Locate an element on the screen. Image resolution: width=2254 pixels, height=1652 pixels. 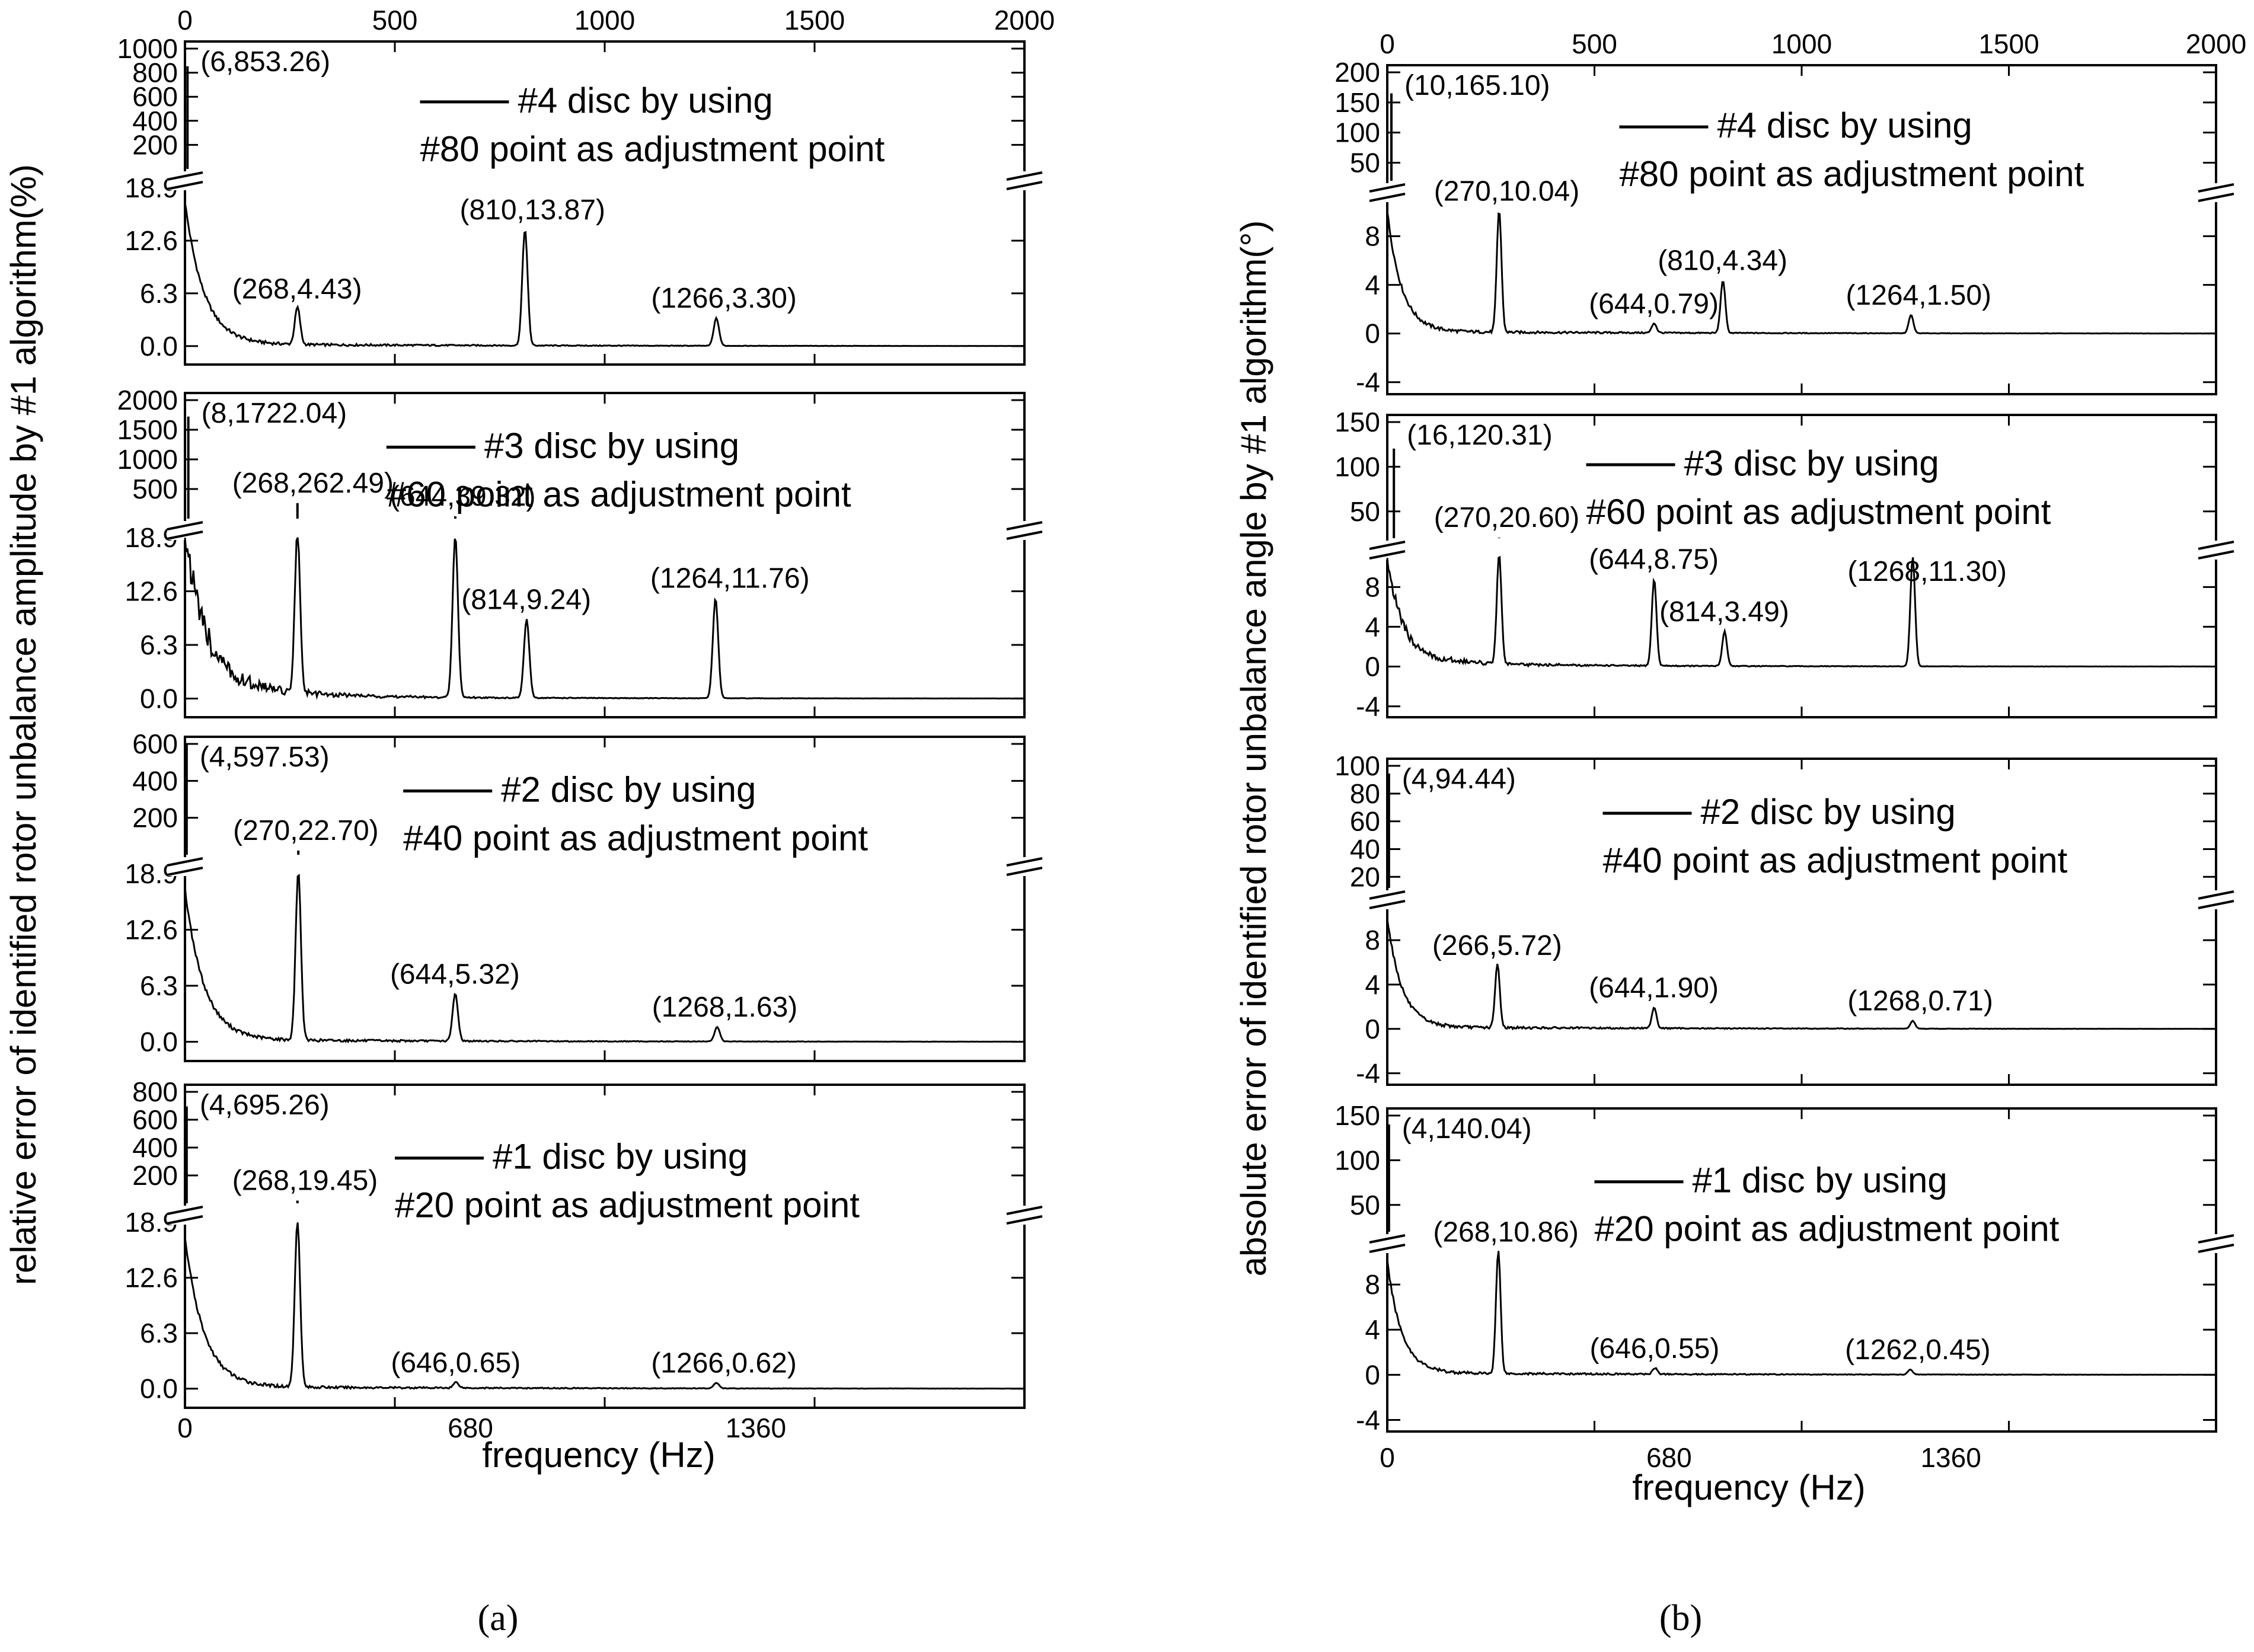
y-tick-label: 40 is located at coordinates (1365, 848).